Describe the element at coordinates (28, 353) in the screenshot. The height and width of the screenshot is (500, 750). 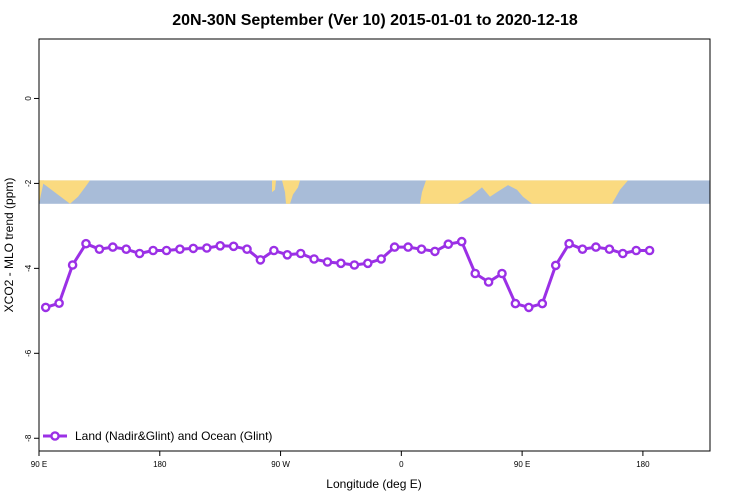
I see `y-tick-label: -6` at that location.